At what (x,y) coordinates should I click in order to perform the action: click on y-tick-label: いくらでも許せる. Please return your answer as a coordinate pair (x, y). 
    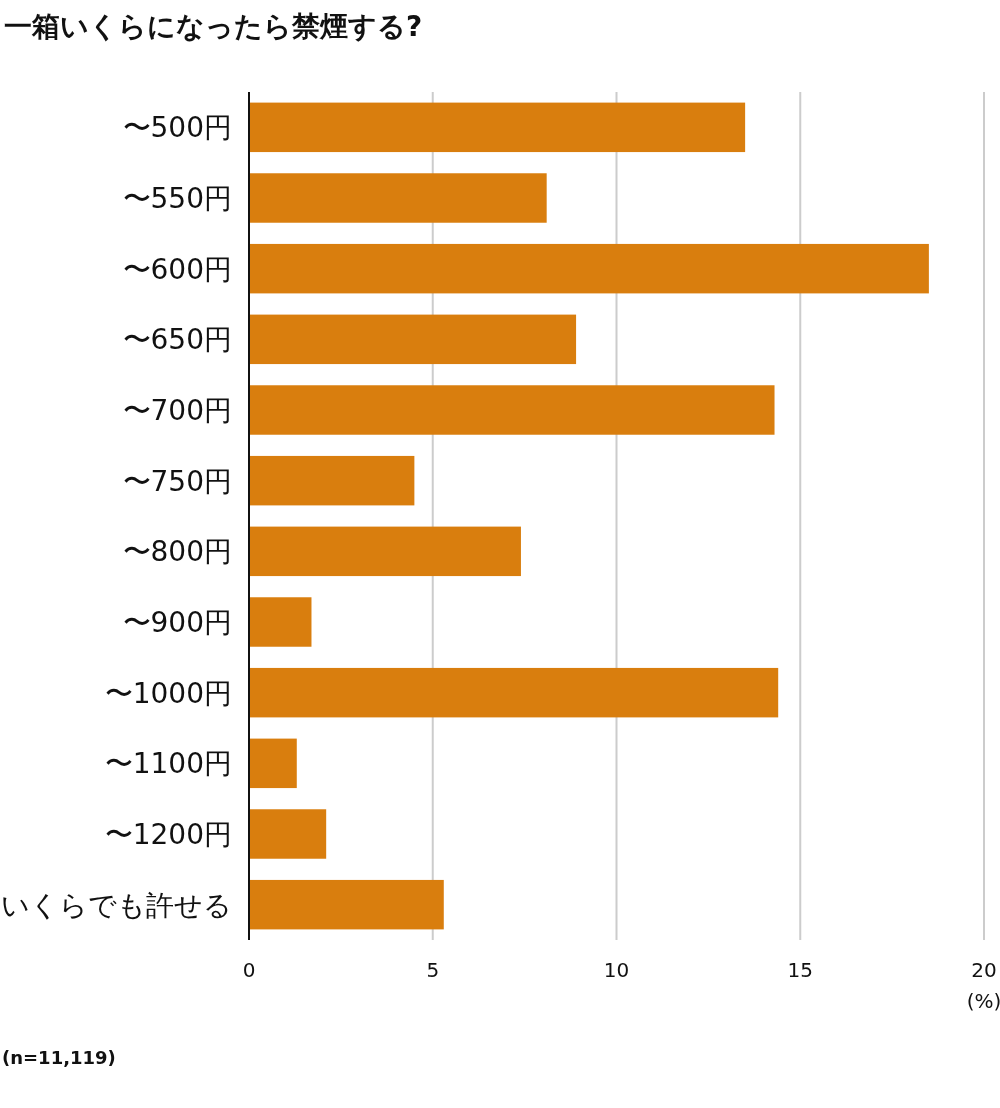
    Looking at the image, I should click on (116, 905).